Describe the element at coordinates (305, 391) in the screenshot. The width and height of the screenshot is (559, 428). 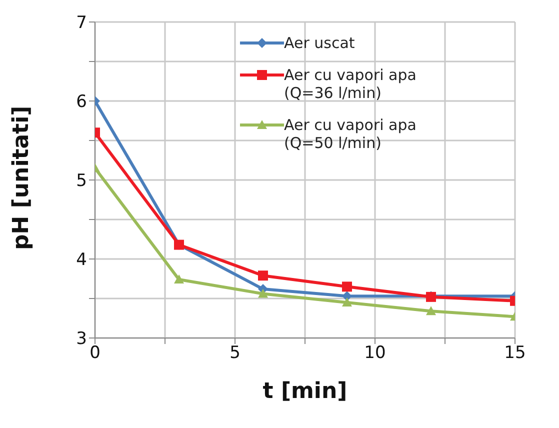
I see `x-axis-title: t [min]` at that location.